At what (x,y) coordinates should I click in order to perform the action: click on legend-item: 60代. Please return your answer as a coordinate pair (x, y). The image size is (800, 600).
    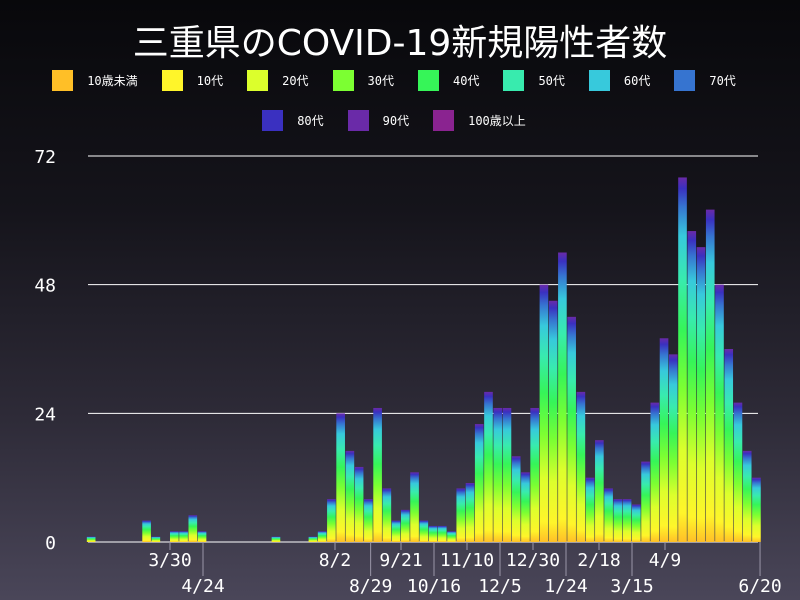
    Looking at the image, I should click on (619, 80).